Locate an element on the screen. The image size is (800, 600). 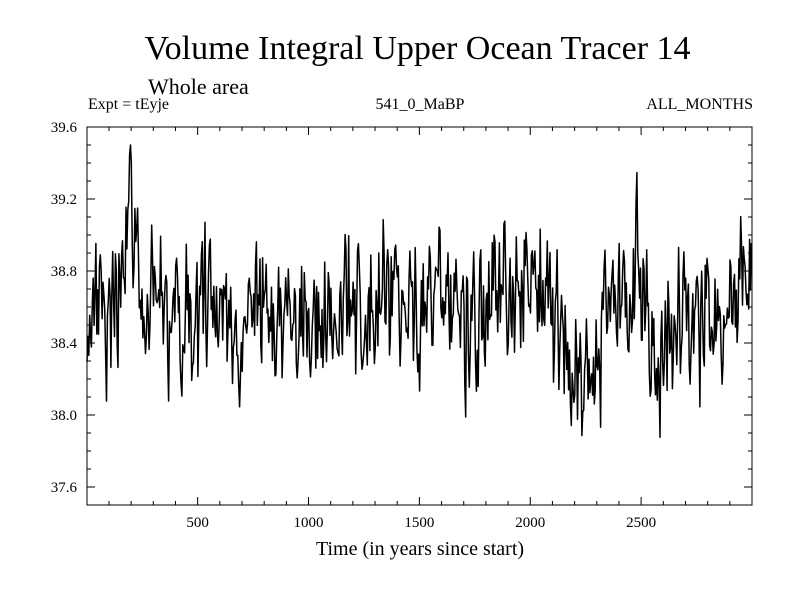
months-label: ALL_MONTHS is located at coordinates (699, 104).